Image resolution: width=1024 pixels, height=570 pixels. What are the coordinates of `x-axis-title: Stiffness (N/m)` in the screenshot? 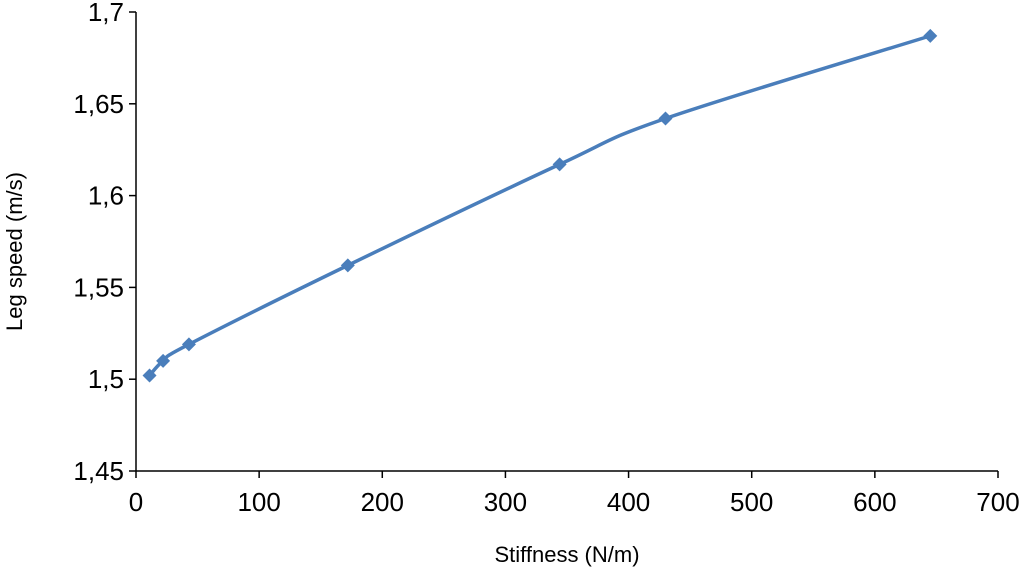 It's located at (566, 554).